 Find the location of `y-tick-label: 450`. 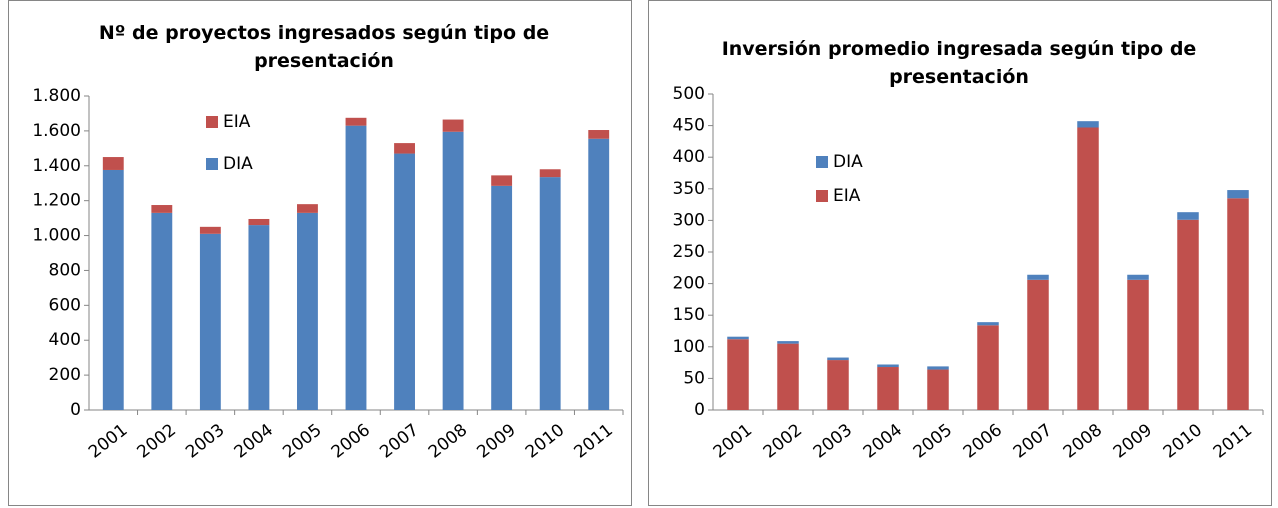

y-tick-label: 450 is located at coordinates (689, 126).